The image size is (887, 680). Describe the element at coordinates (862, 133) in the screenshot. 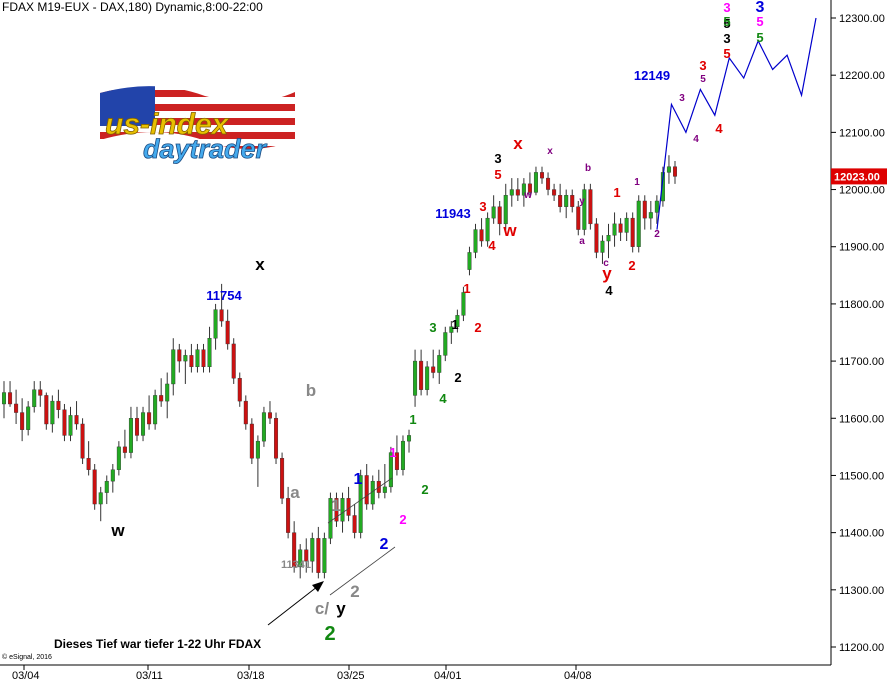

I see `y-tick-label: 12100.00` at that location.